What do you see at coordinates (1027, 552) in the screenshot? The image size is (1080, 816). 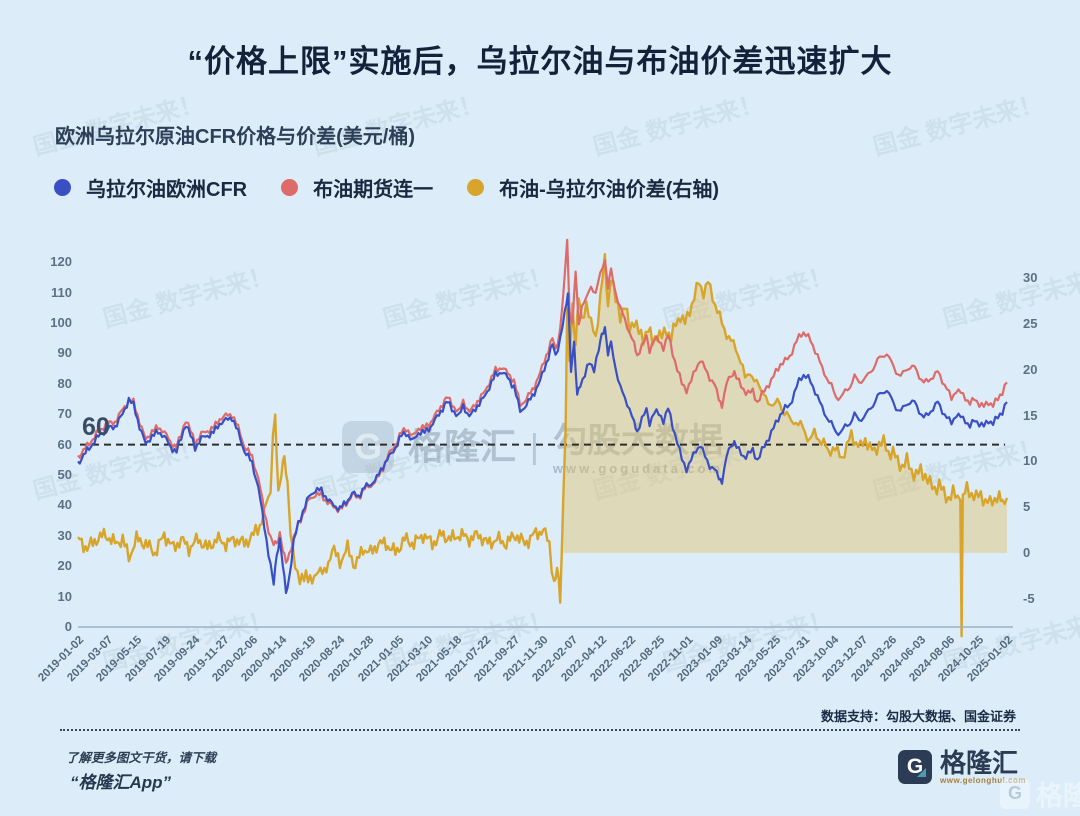 I see `right-axis-tick-label: 0` at bounding box center [1027, 552].